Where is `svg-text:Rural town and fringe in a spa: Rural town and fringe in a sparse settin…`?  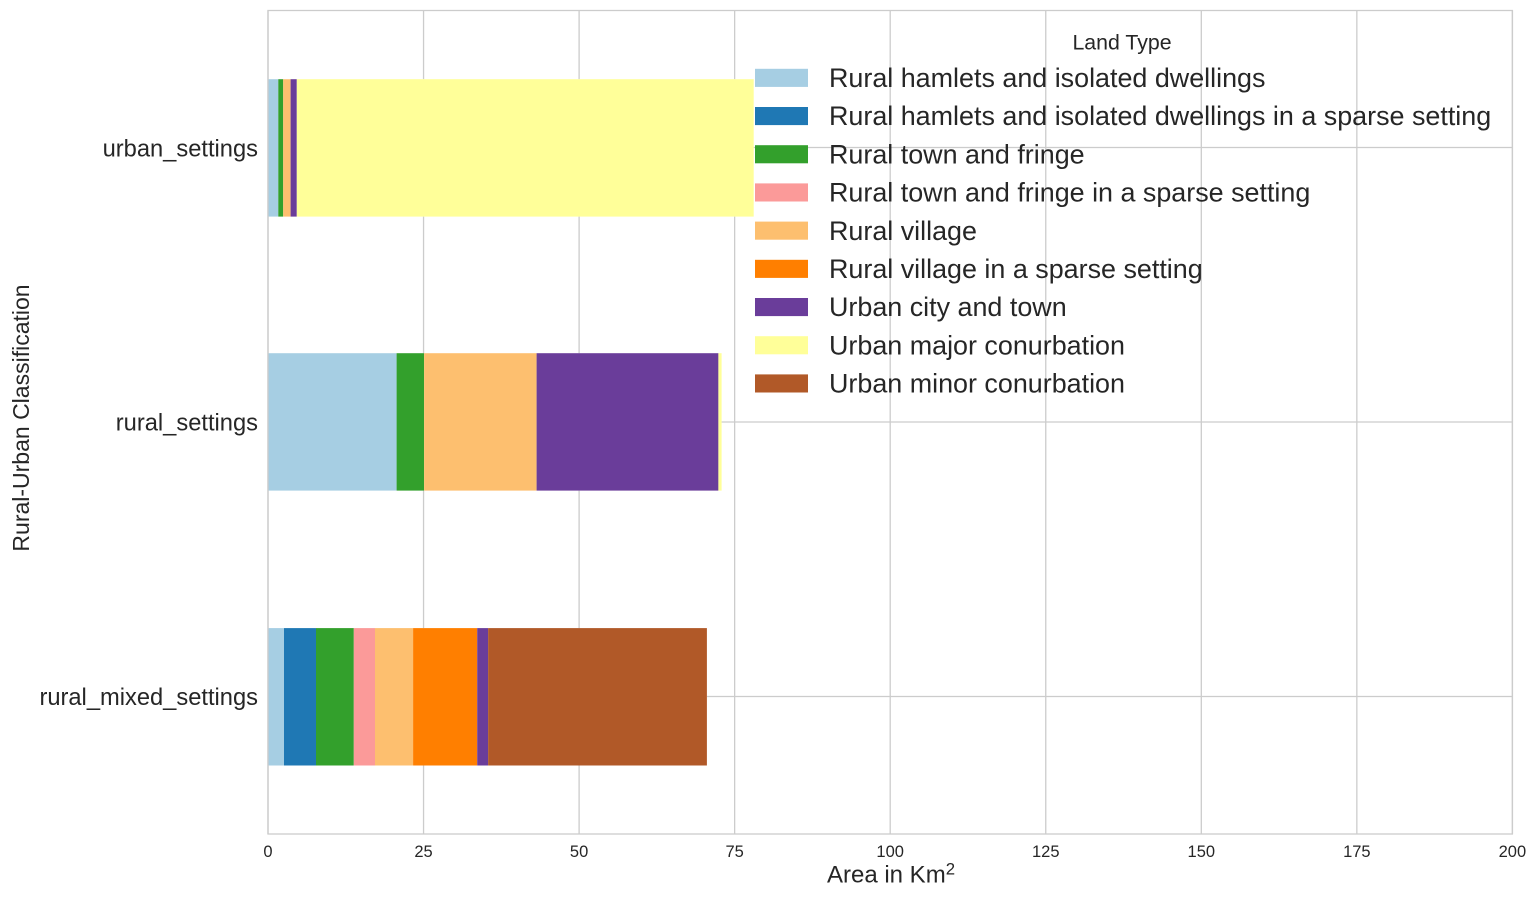 svg-text:Rural town and fringe in a spa: Rural town and fringe in a sparse settin… is located at coordinates (1069, 193).